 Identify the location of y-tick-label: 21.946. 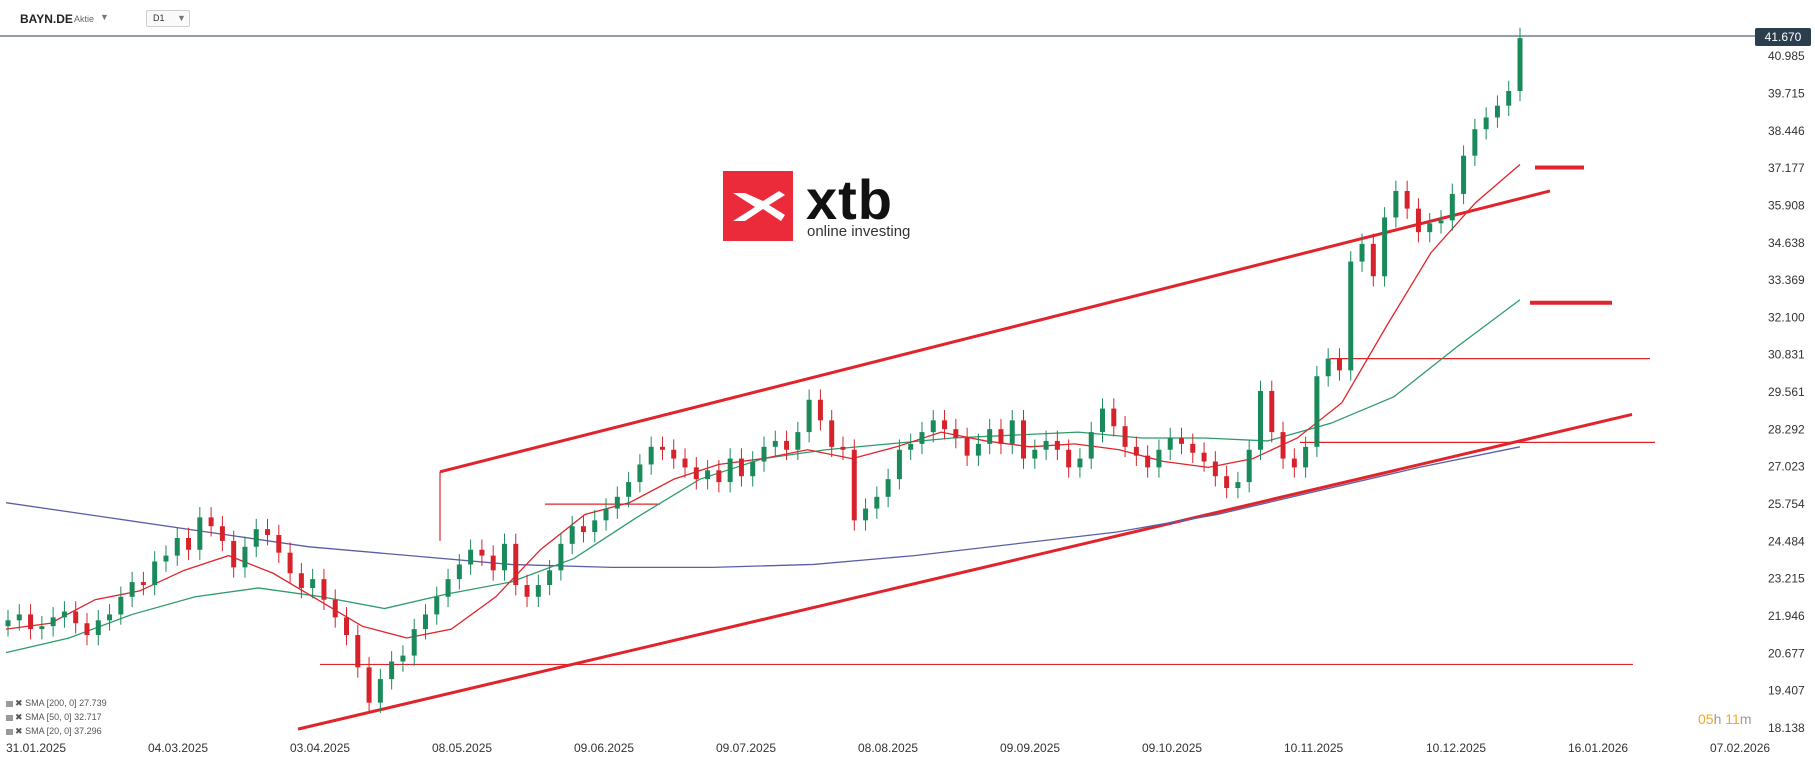
(1786, 616).